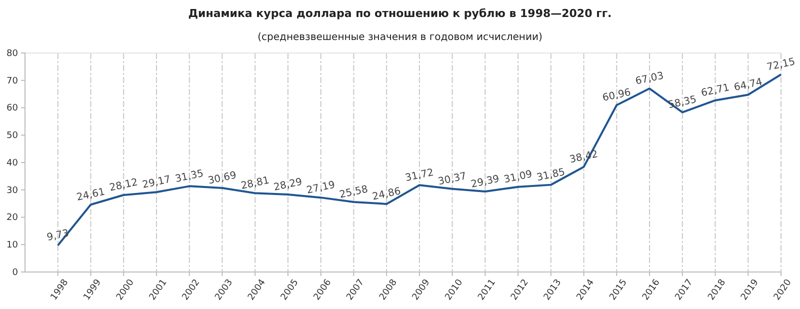 This screenshot has height=309, width=800. Describe the element at coordinates (12, 163) in the screenshot. I see `y-tick-label: 40` at that location.